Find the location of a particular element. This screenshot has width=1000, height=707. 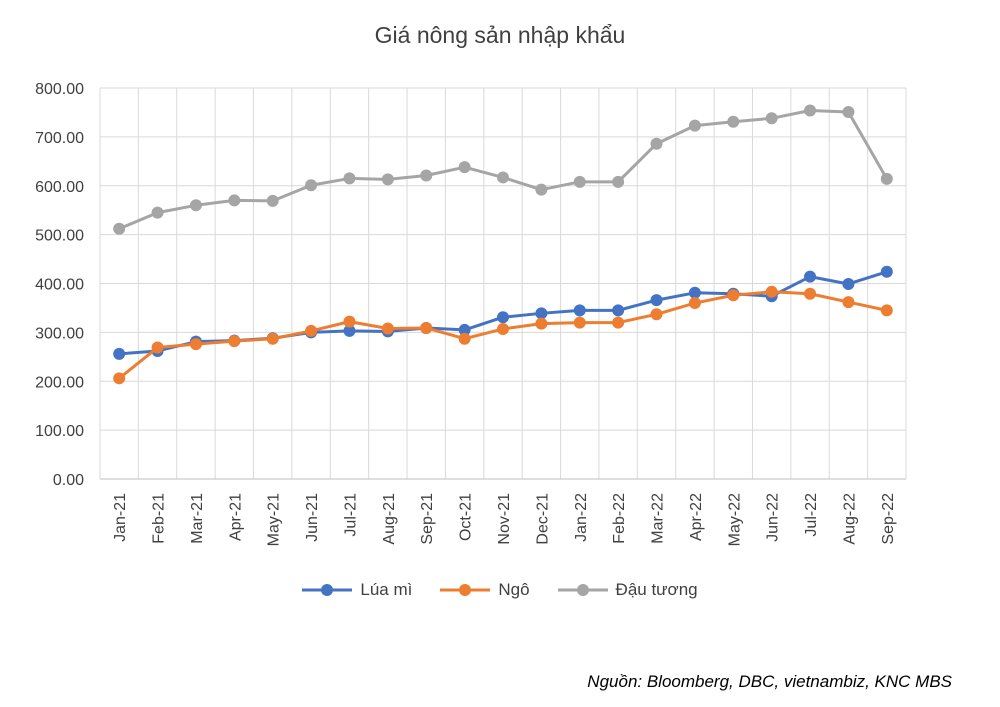

x-tick-label: Apr-21 is located at coordinates (235, 517).